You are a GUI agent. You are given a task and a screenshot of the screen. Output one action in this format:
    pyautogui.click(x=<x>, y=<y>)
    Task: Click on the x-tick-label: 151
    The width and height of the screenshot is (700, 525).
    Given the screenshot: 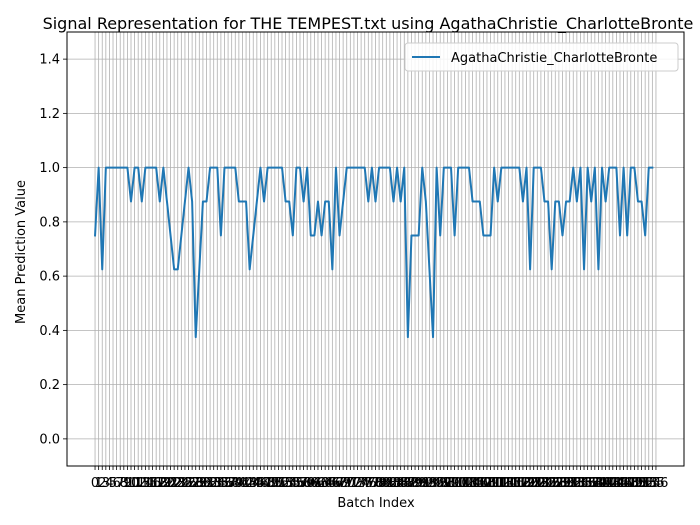 What is the action you would take?
    pyautogui.click(x=638, y=483)
    